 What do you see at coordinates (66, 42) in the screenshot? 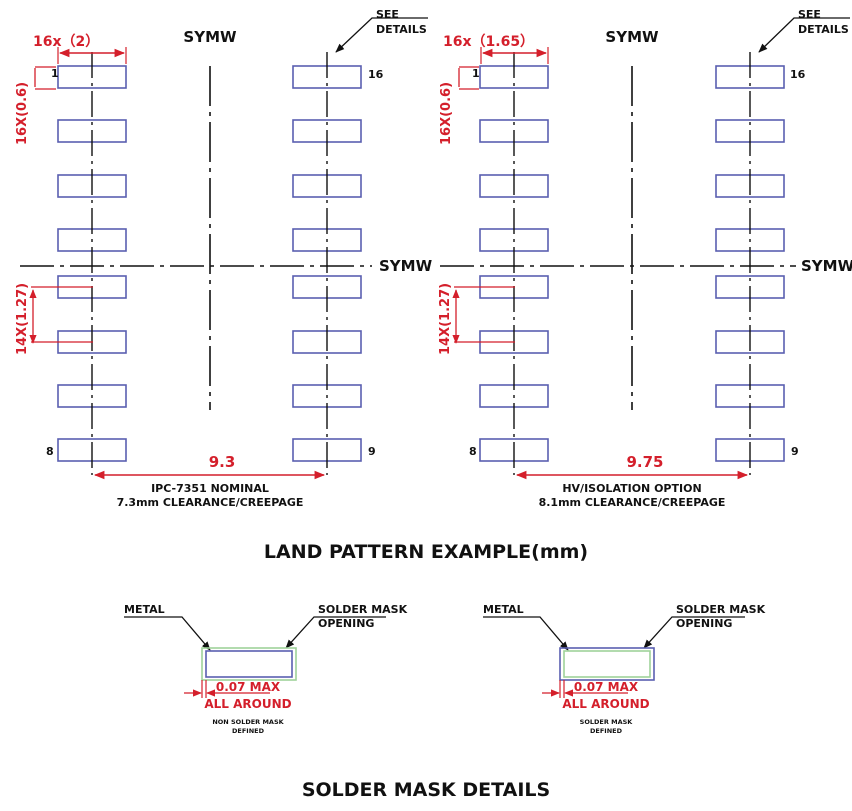
I see `left-width-dim-label: 16x（2）` at bounding box center [66, 42].